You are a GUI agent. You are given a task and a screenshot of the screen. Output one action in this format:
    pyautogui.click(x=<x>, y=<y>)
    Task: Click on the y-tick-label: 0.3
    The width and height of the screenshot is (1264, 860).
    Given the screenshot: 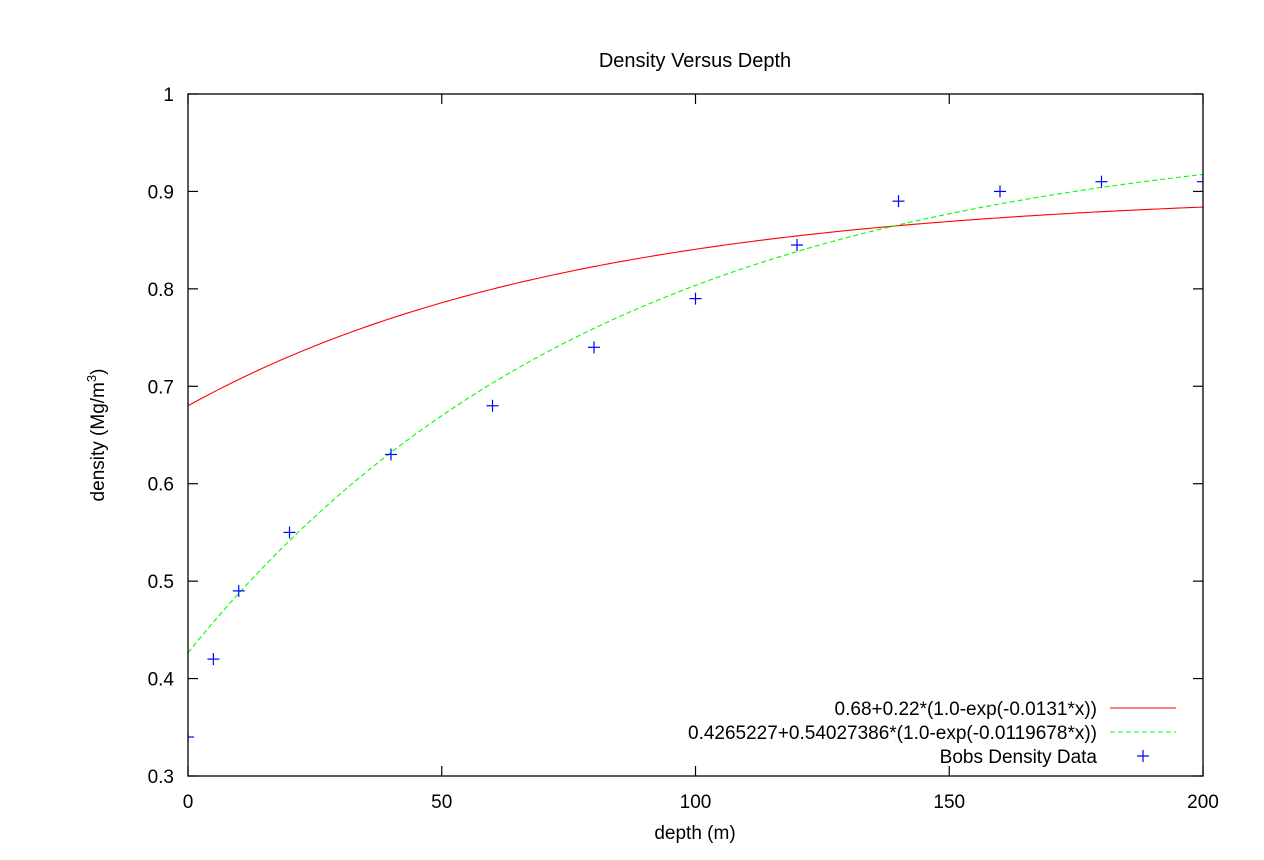 What is the action you would take?
    pyautogui.click(x=161, y=777)
    